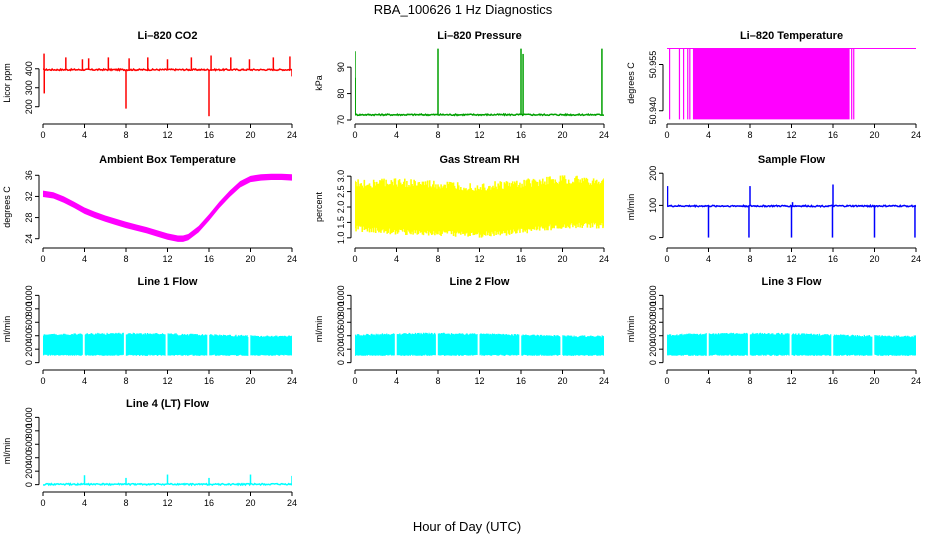  What do you see at coordinates (168, 282) in the screenshot?
I see `chart-title: Line 1 Flow` at bounding box center [168, 282].